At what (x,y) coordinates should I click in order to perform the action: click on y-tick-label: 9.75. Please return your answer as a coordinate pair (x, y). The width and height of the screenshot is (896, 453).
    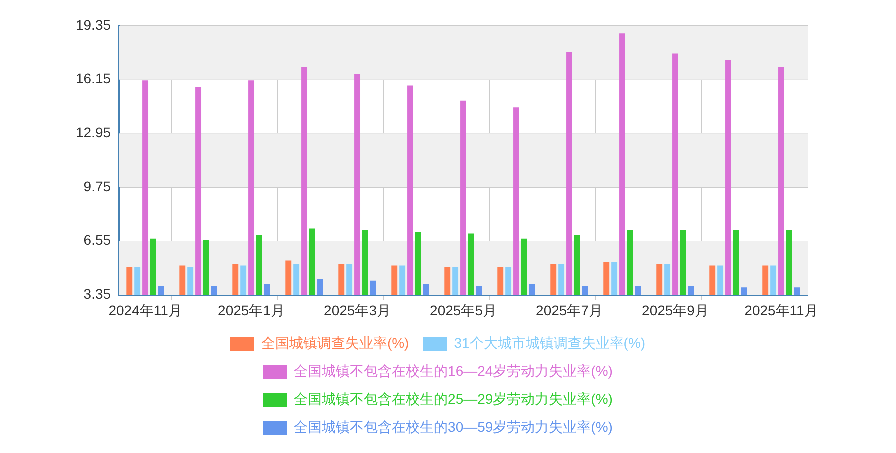
    Looking at the image, I should click on (98, 186).